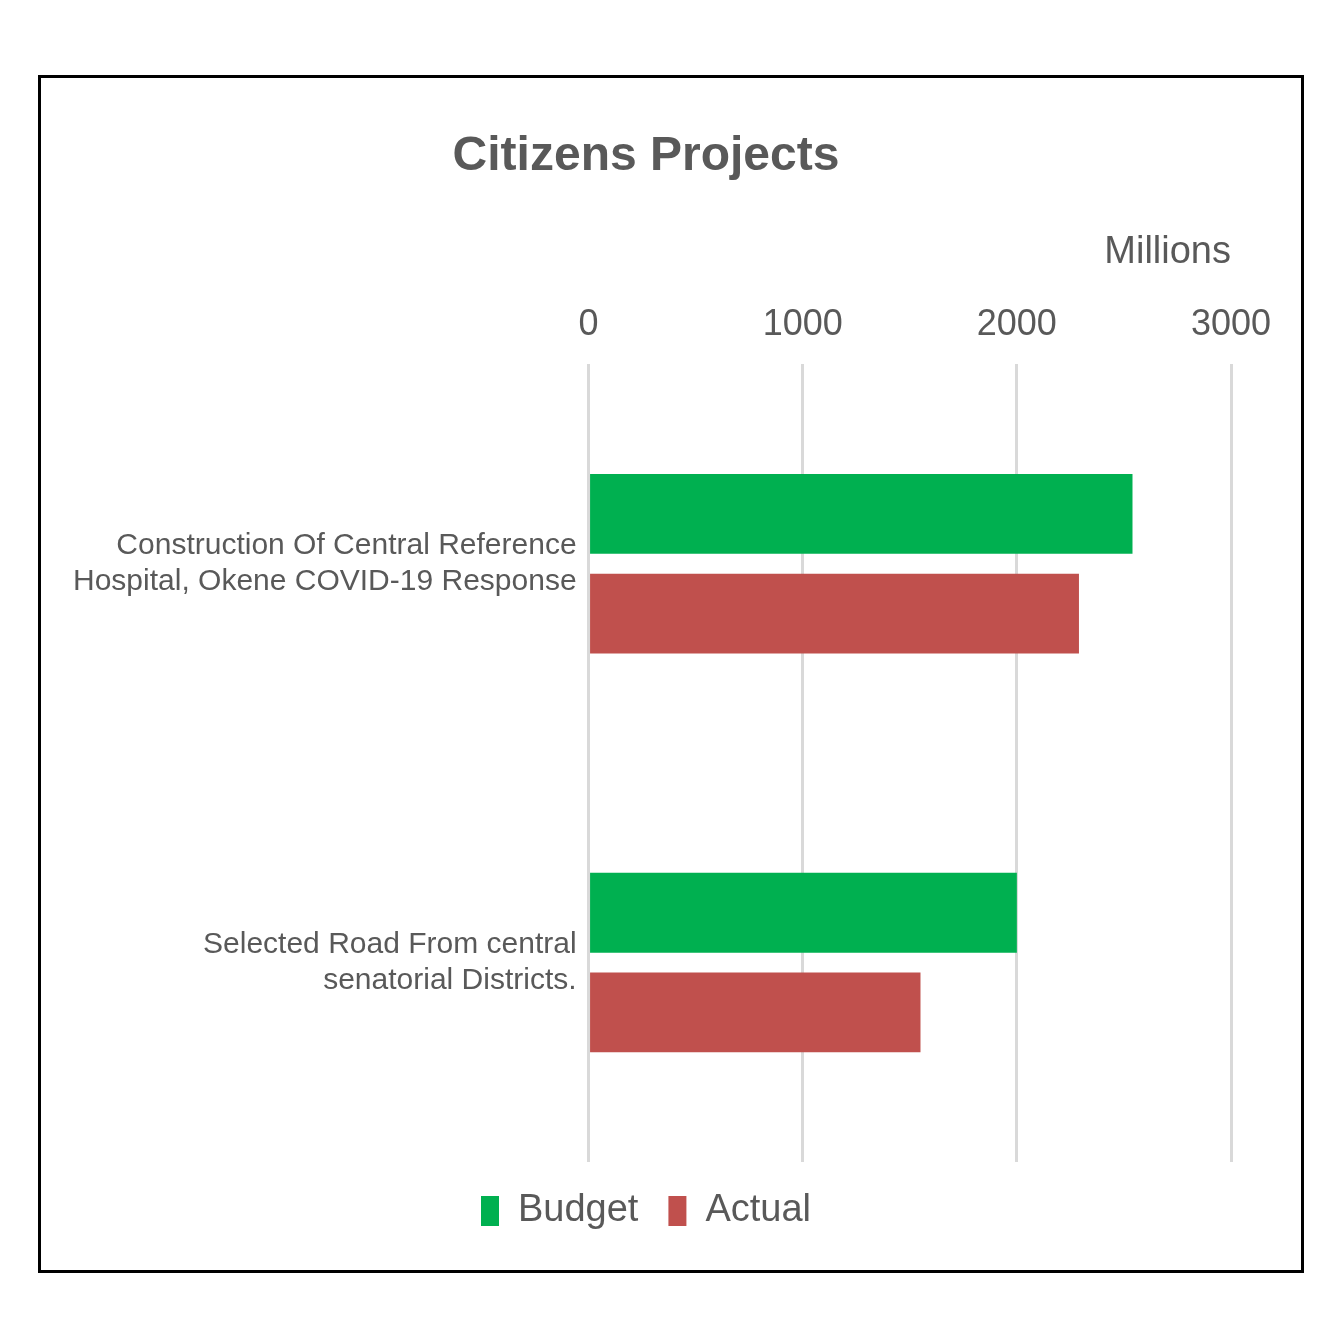 Image resolution: width=1326 pixels, height=1321 pixels. I want to click on y-tick-label: Selected Road From central senatorial Districts., so click(390, 960).